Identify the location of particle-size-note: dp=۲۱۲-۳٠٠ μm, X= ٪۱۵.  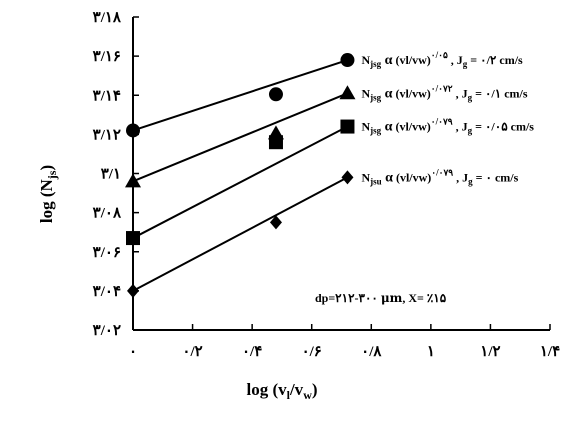
(381, 298).